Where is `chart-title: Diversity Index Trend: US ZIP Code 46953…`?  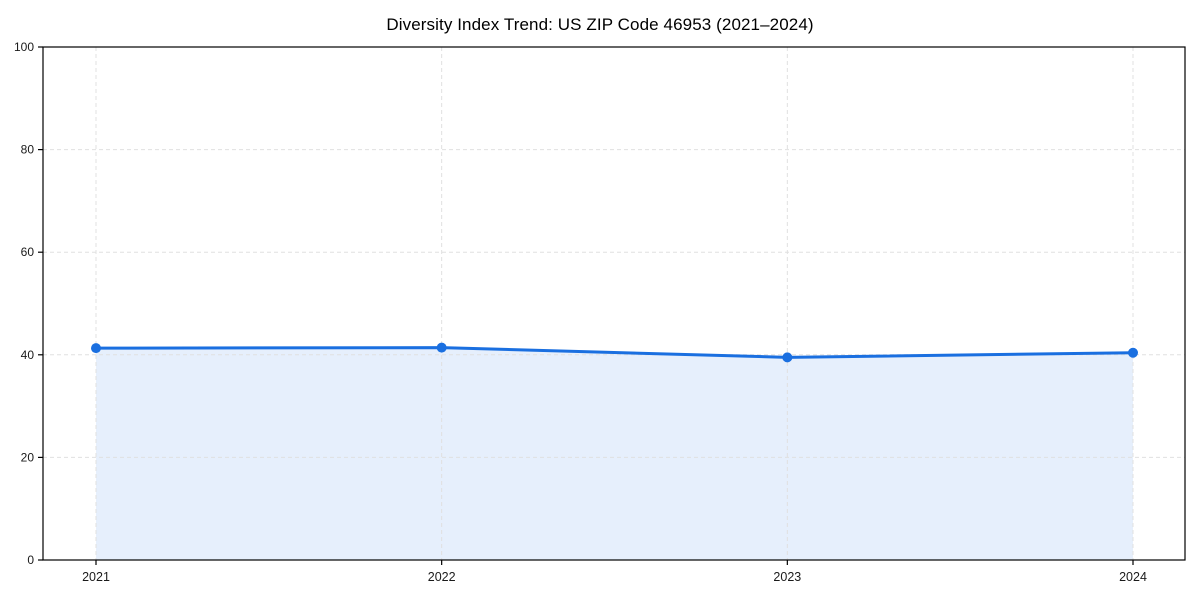
chart-title: Diversity Index Trend: US ZIP Code 46953… is located at coordinates (600, 24).